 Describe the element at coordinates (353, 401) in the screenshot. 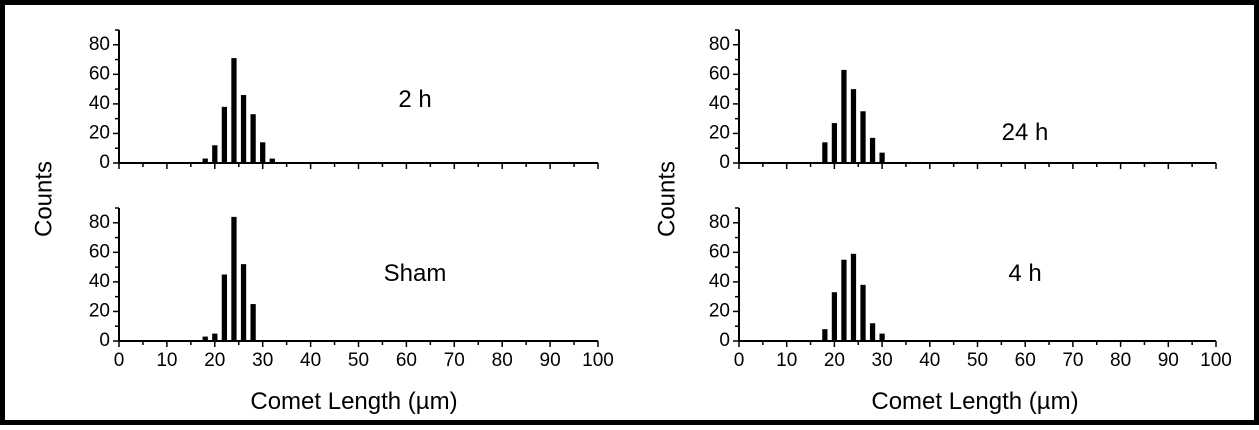

I see `x-axis-title-left: Comet Length (µm)` at that location.